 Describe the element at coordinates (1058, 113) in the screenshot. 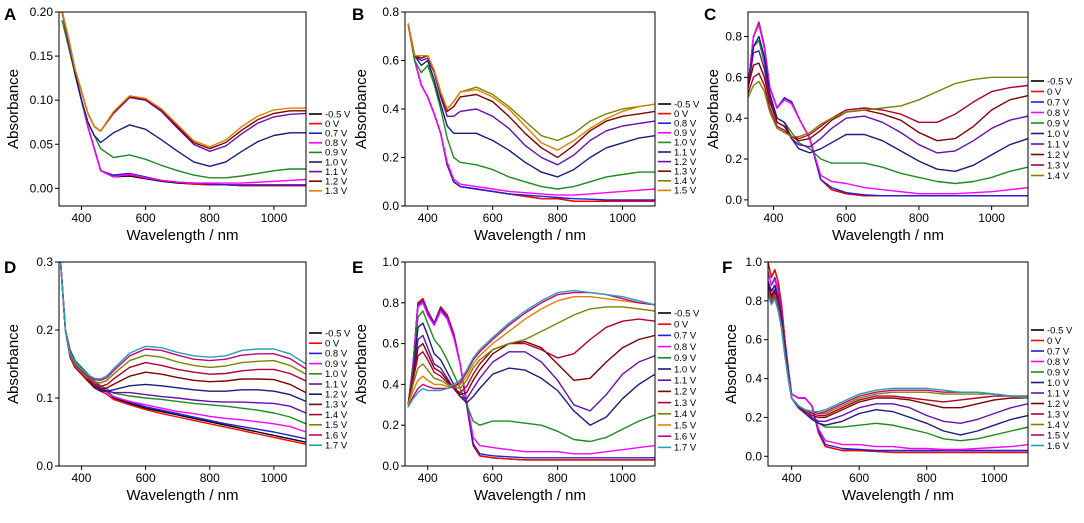

I see `legend-label: 0.8 V` at that location.